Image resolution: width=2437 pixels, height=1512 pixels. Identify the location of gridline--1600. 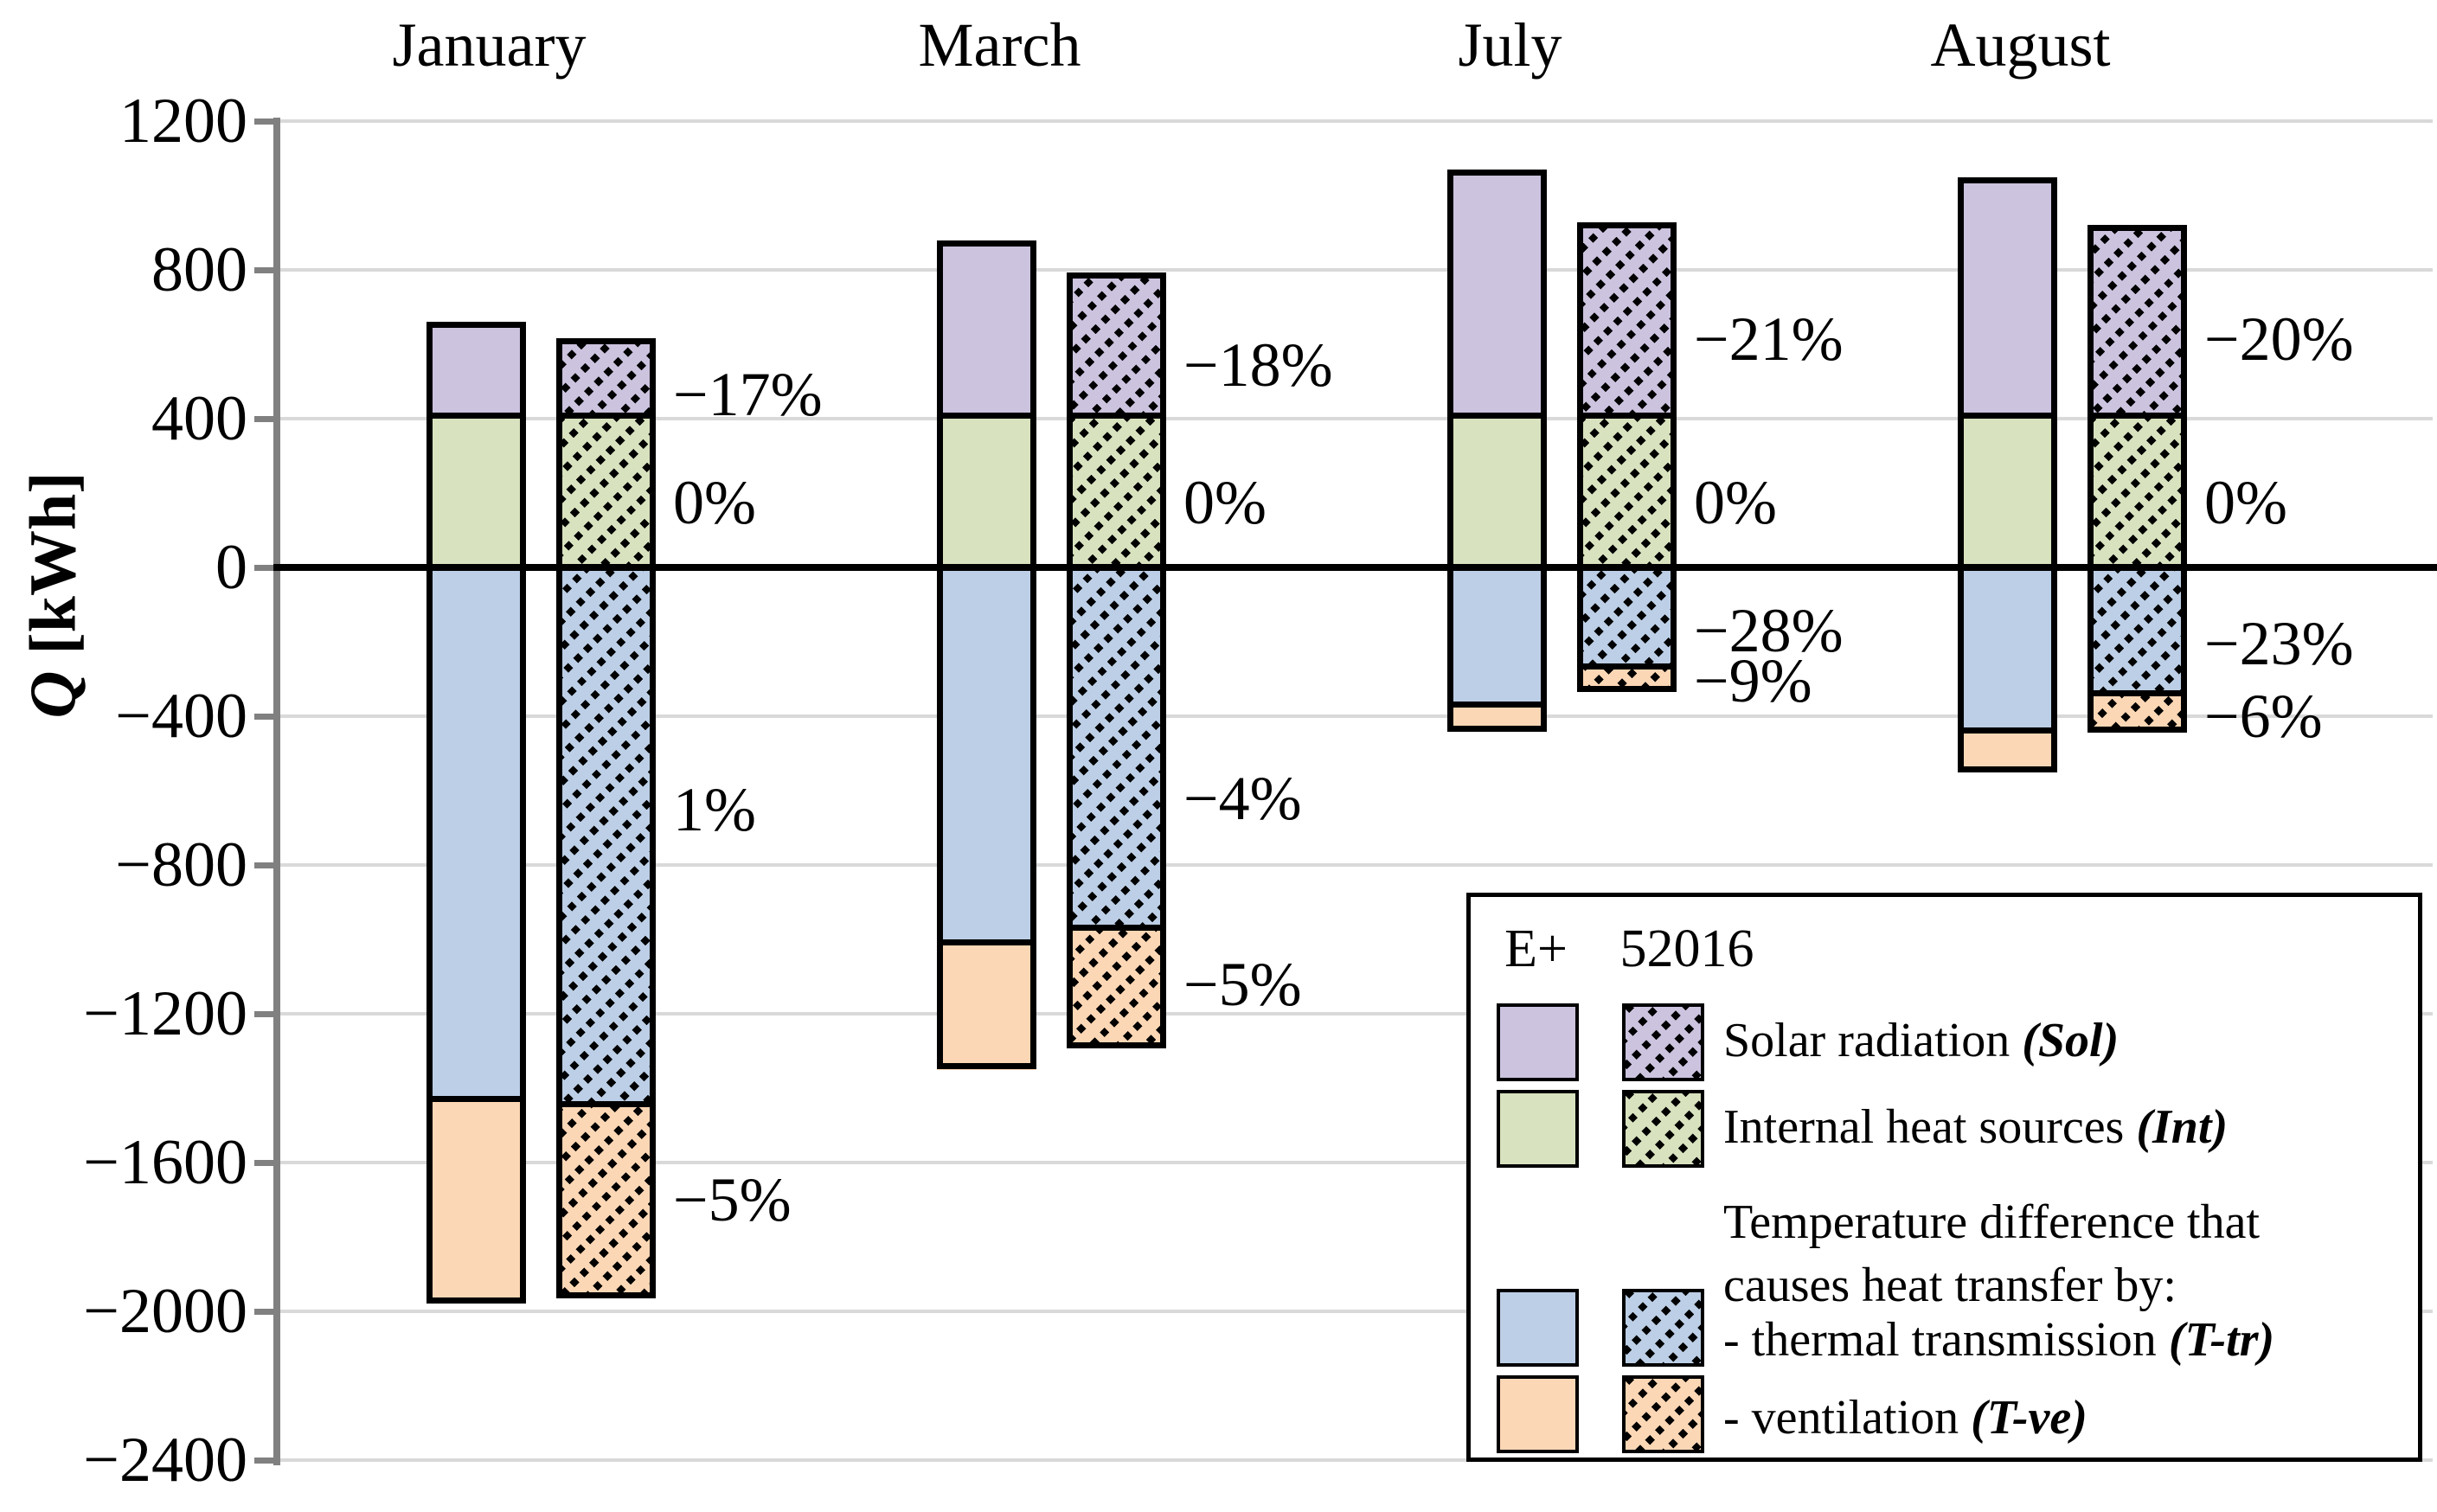
(1355, 1162).